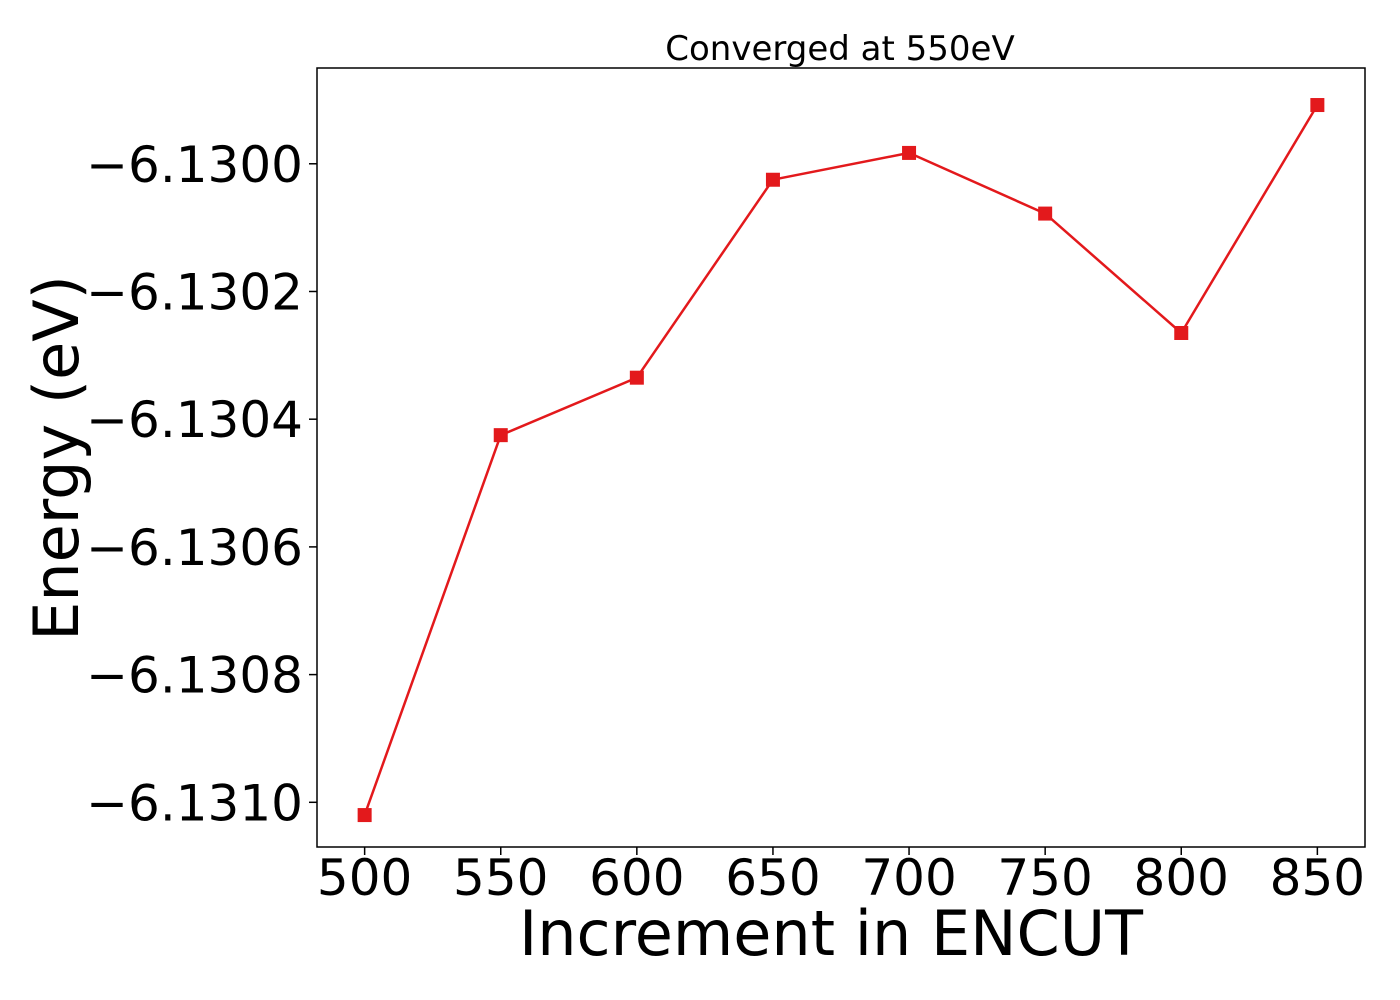  What do you see at coordinates (500, 878) in the screenshot?
I see `x-tick-label: 550` at bounding box center [500, 878].